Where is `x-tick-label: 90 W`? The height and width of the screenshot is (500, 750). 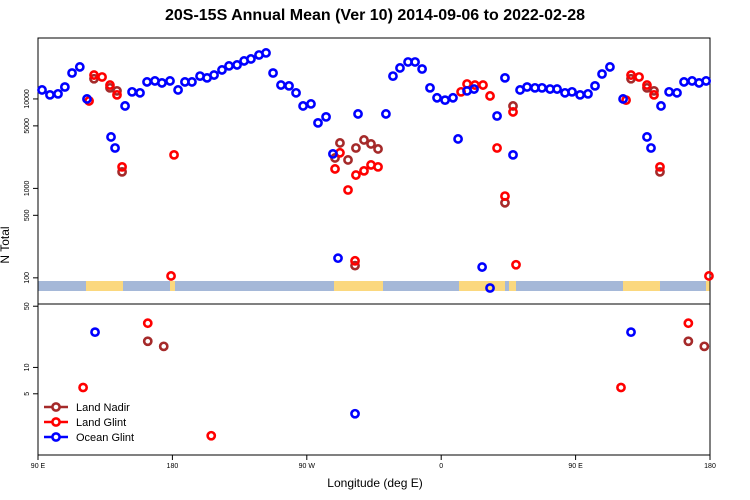
x-tick-label: 90 W is located at coordinates (307, 466).